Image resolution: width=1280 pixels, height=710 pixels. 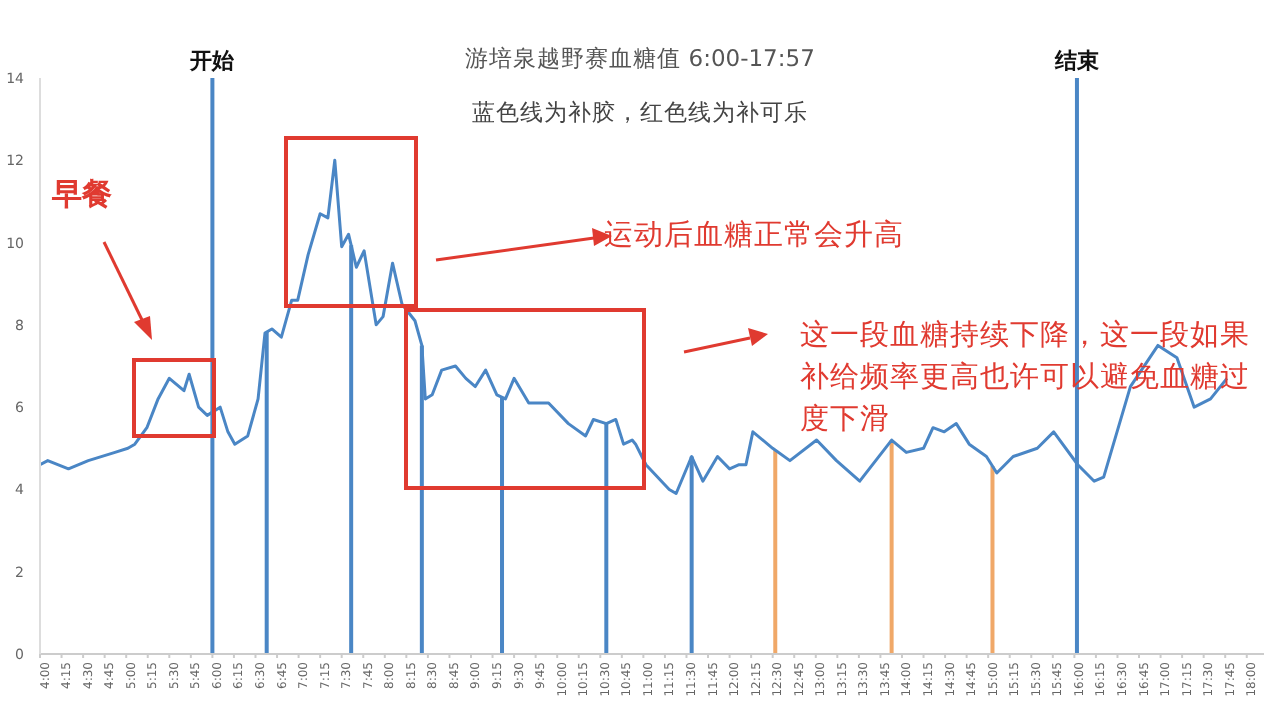 I want to click on annotation: 早餐, so click(x=82, y=195).